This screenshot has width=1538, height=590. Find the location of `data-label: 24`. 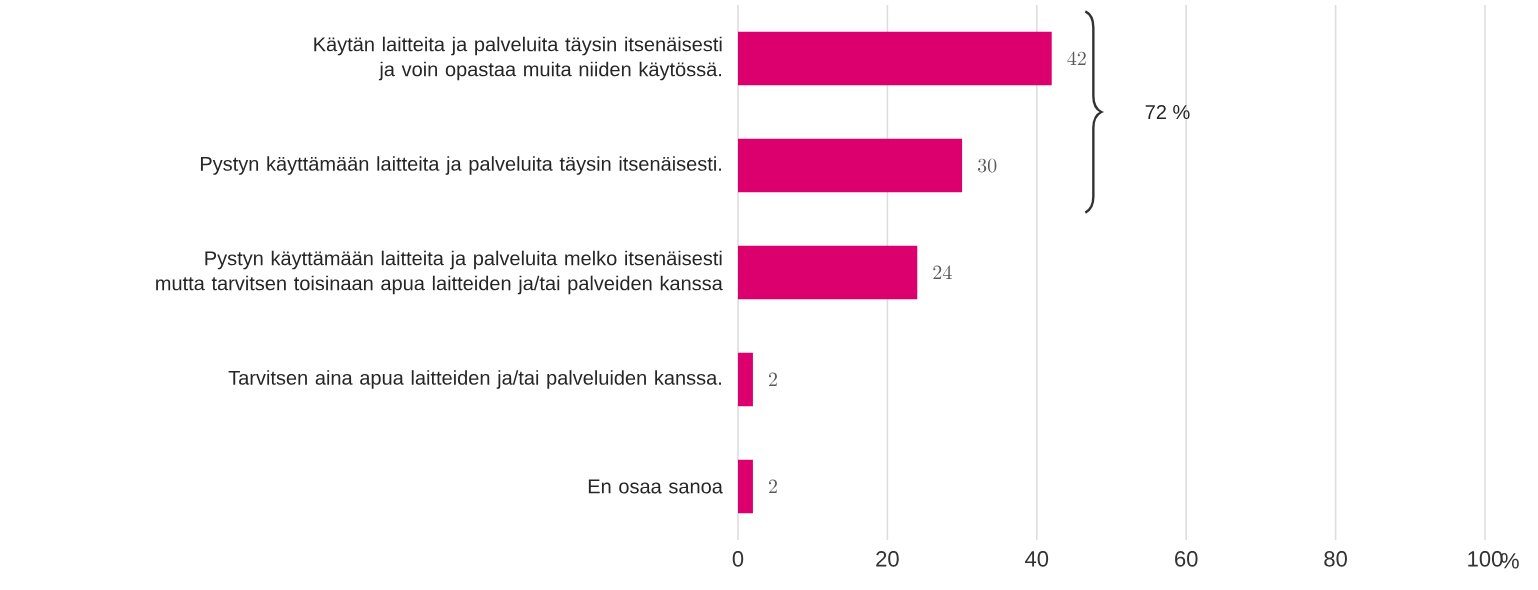

data-label: 24 is located at coordinates (942, 272).